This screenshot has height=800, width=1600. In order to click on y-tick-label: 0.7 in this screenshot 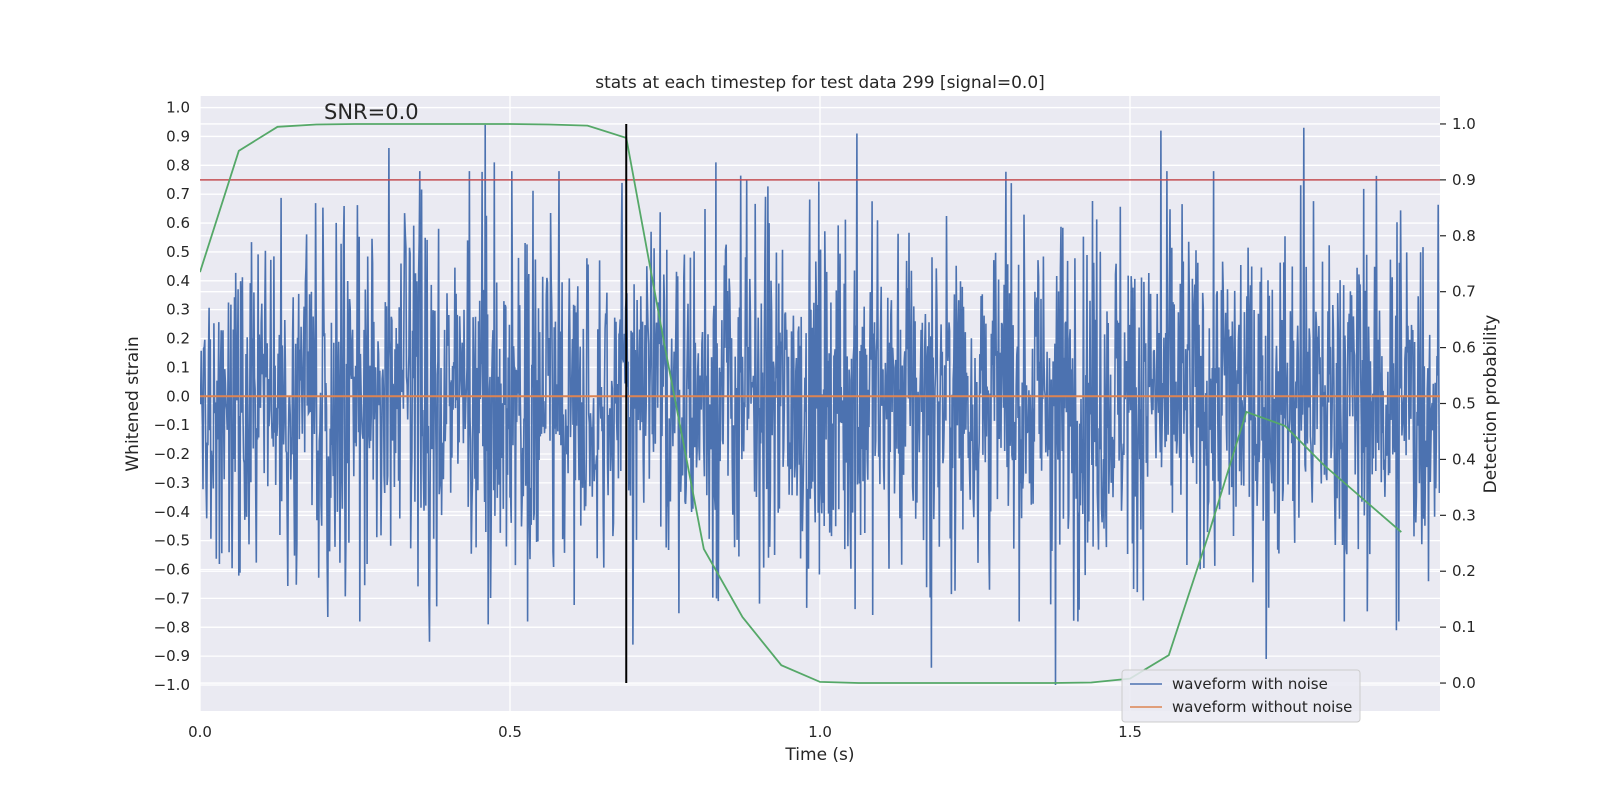, I will do `click(178, 194)`.